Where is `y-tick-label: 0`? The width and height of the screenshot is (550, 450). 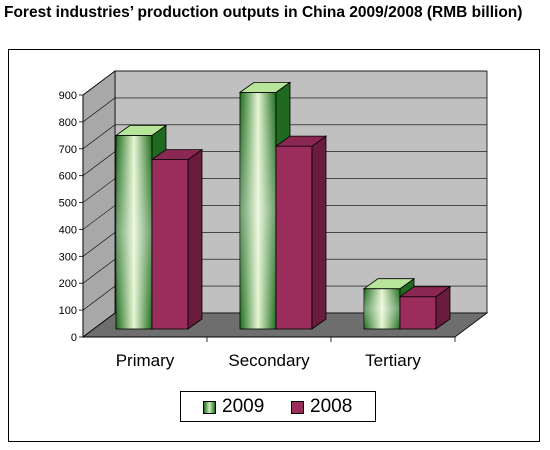 y-tick-label: 0 is located at coordinates (74, 338).